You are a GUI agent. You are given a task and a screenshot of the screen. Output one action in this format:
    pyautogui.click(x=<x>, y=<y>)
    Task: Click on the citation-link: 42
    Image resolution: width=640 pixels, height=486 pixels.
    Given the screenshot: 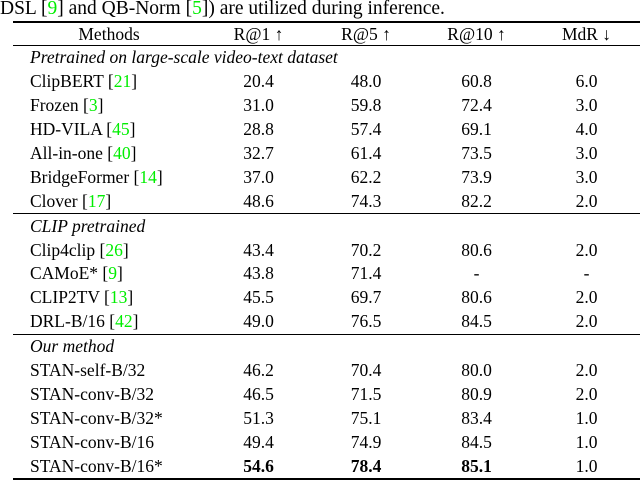 What is the action you would take?
    pyautogui.click(x=124, y=321)
    